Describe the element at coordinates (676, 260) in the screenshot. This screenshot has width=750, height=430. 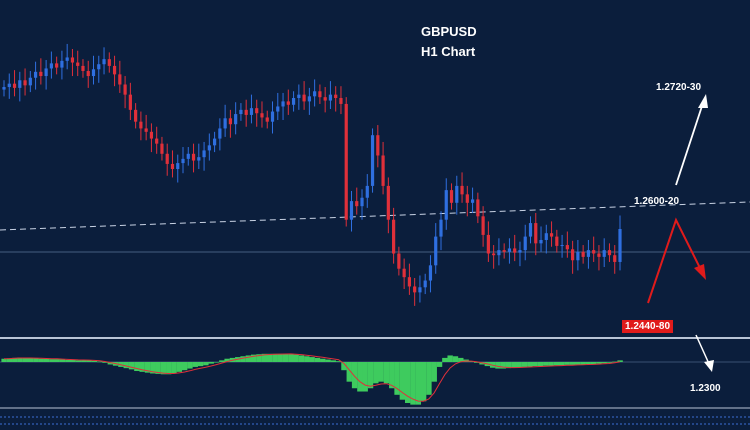
I see `forecast-arrow-red` at that location.